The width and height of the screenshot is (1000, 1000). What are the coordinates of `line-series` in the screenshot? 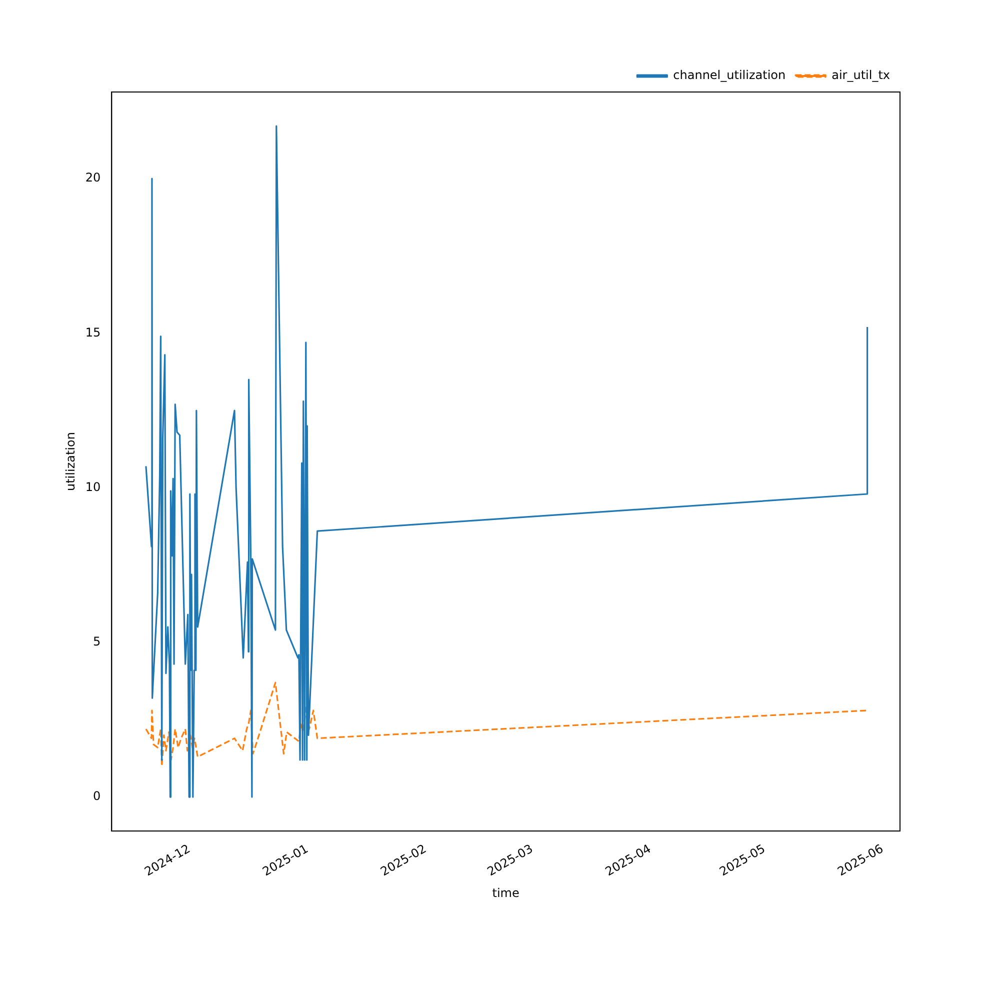 It's located at (506, 724).